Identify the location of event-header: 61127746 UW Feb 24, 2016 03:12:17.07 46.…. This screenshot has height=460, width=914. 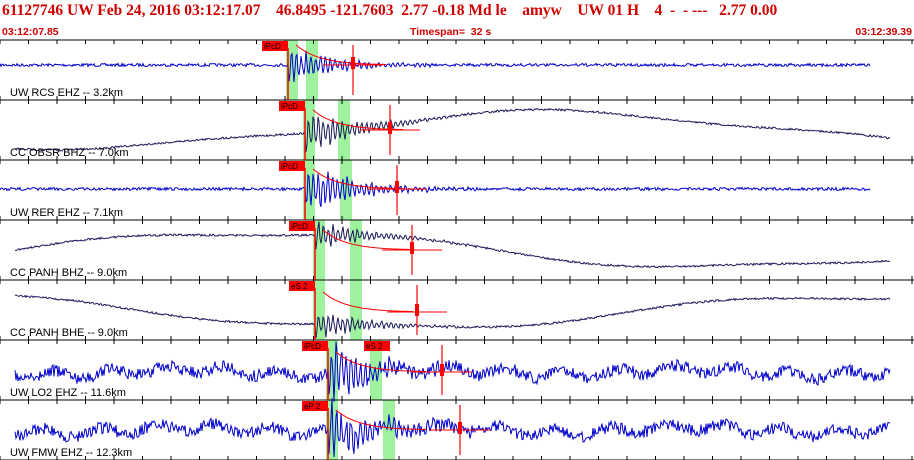
(390, 10).